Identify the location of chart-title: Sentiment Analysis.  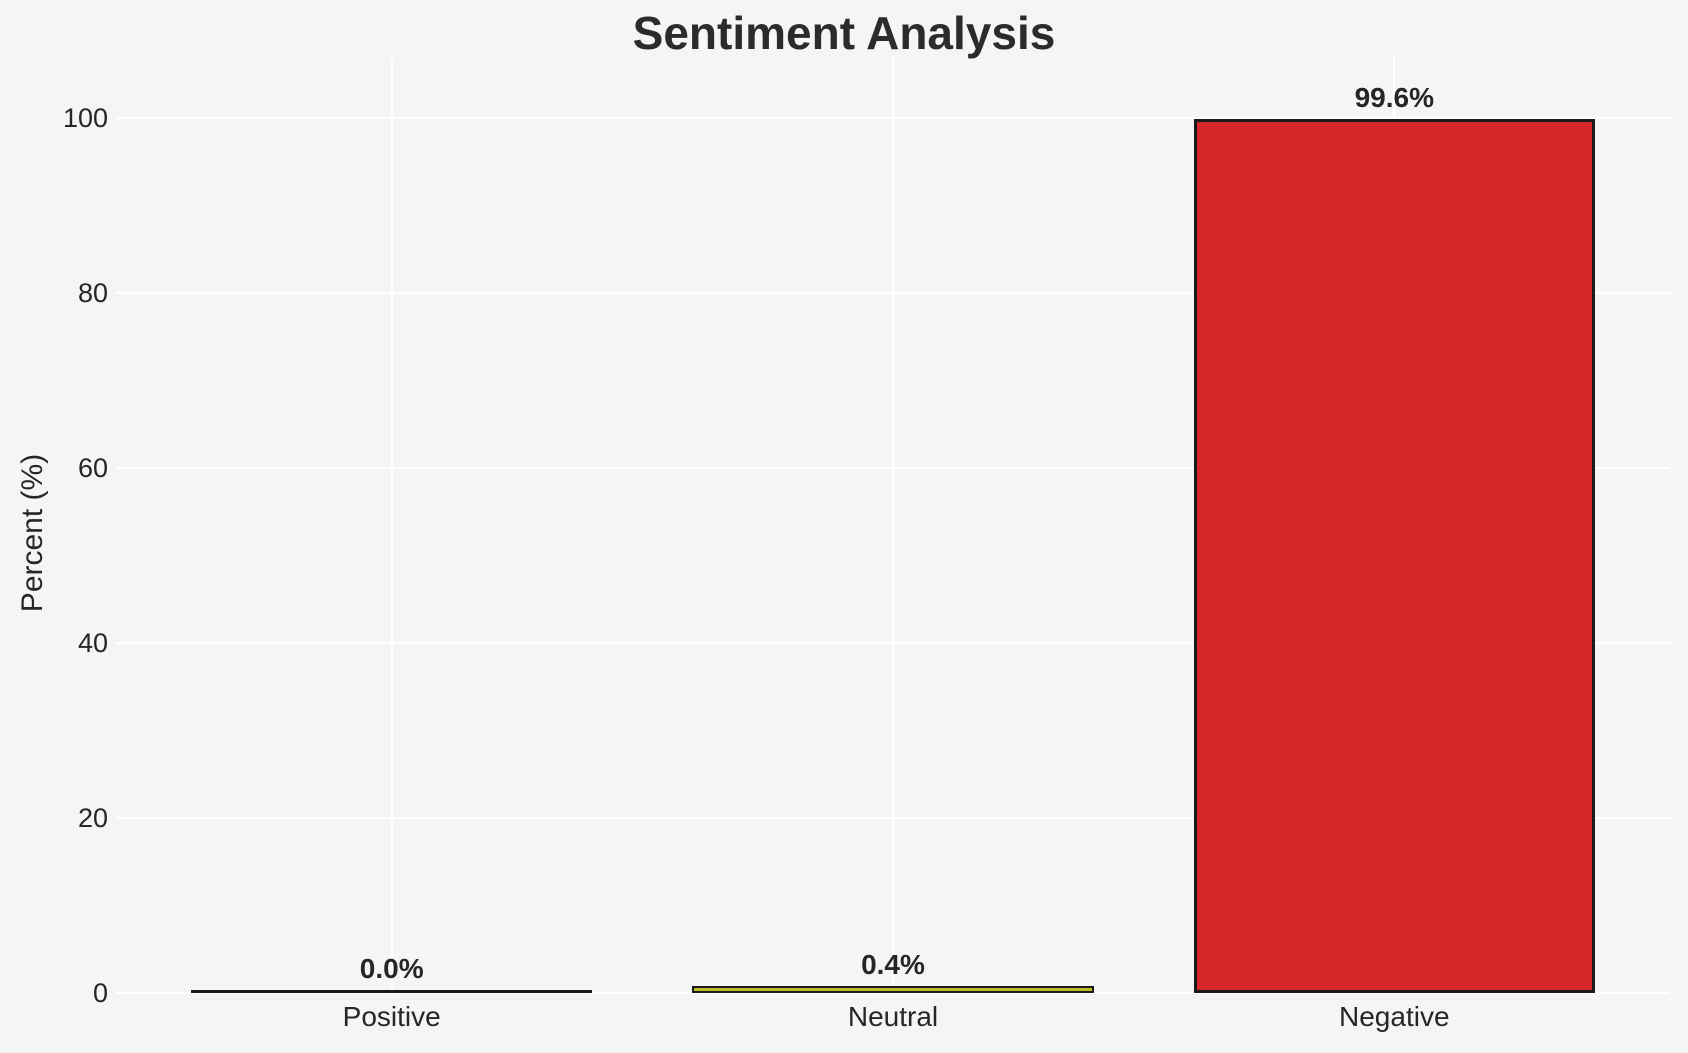
(844, 33).